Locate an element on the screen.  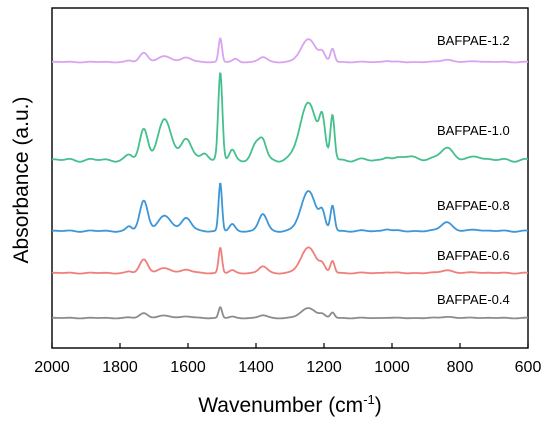
x-tick-label: 1600 is located at coordinates (188, 367).